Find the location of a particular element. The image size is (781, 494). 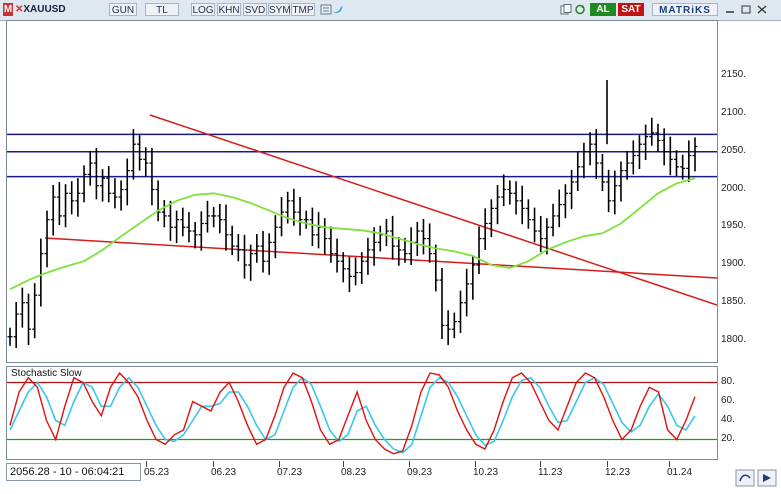

time-tick-label: 07.23 is located at coordinates (290, 472).